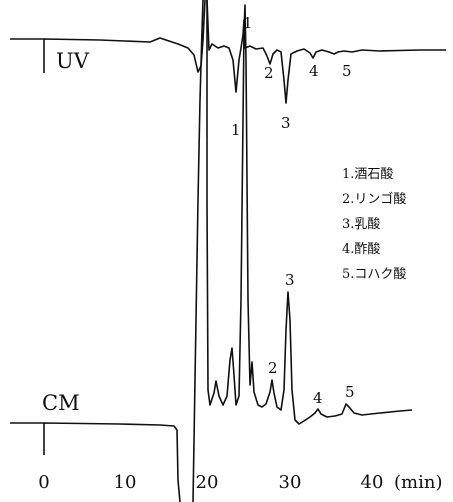 Image resolution: width=453 pixels, height=502 pixels. What do you see at coordinates (269, 73) in the screenshot?
I see `uv-peak-label: 2` at bounding box center [269, 73].